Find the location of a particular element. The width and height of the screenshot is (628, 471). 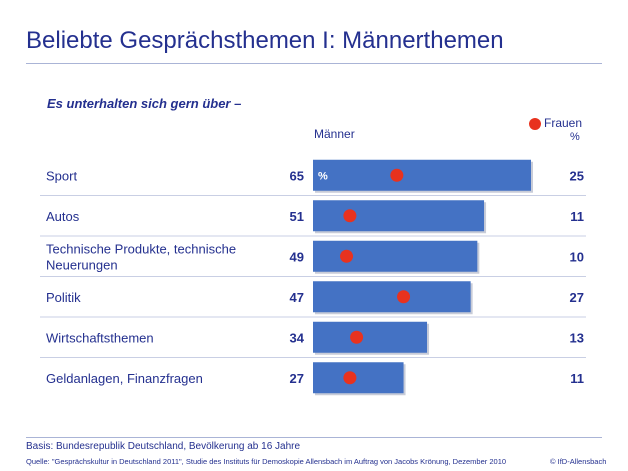

bar-percent-marker: % is located at coordinates (323, 176).